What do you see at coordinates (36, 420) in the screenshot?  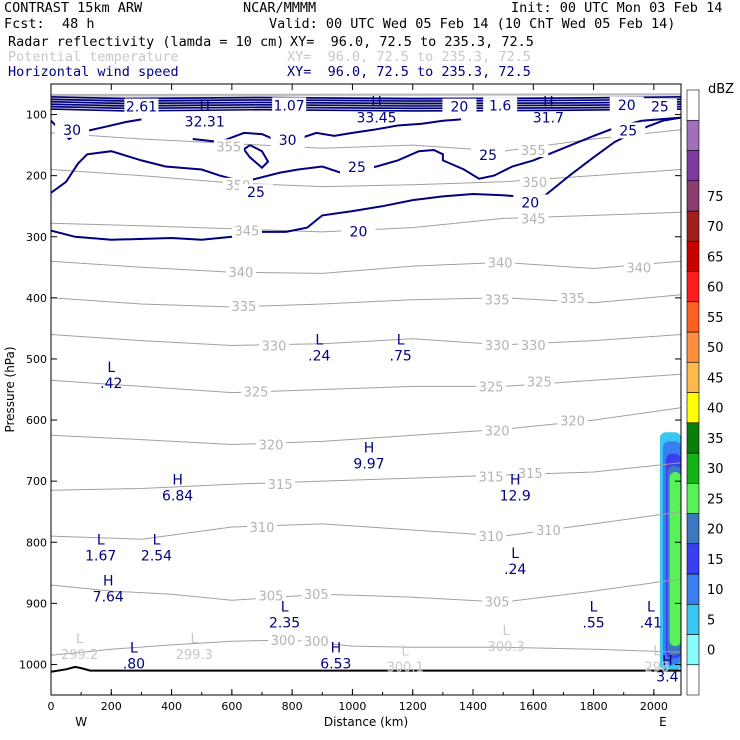 I see `y-tick-label: 600` at bounding box center [36, 420].